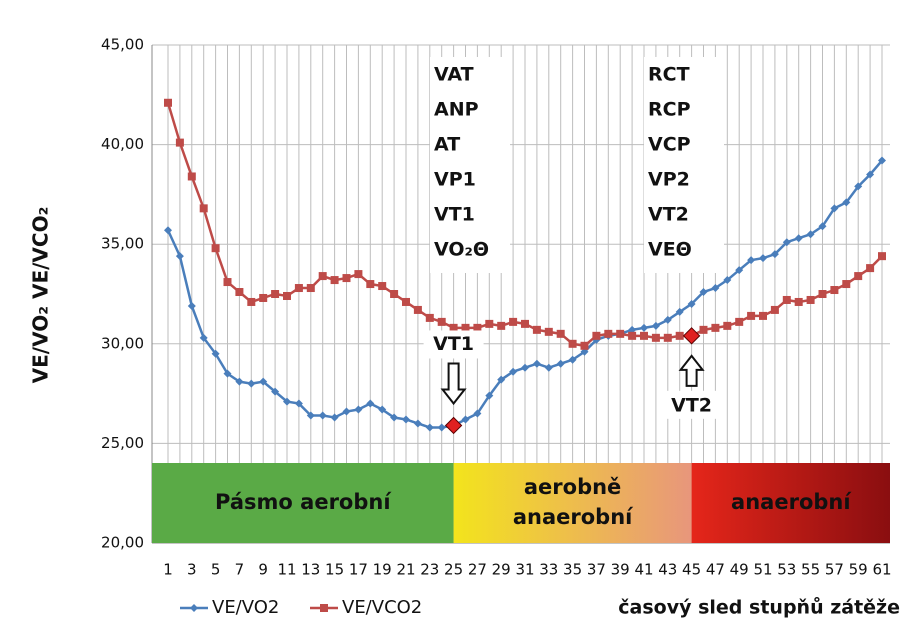  Describe the element at coordinates (240, 570) in the screenshot. I see `x-tick-label: 7` at that location.